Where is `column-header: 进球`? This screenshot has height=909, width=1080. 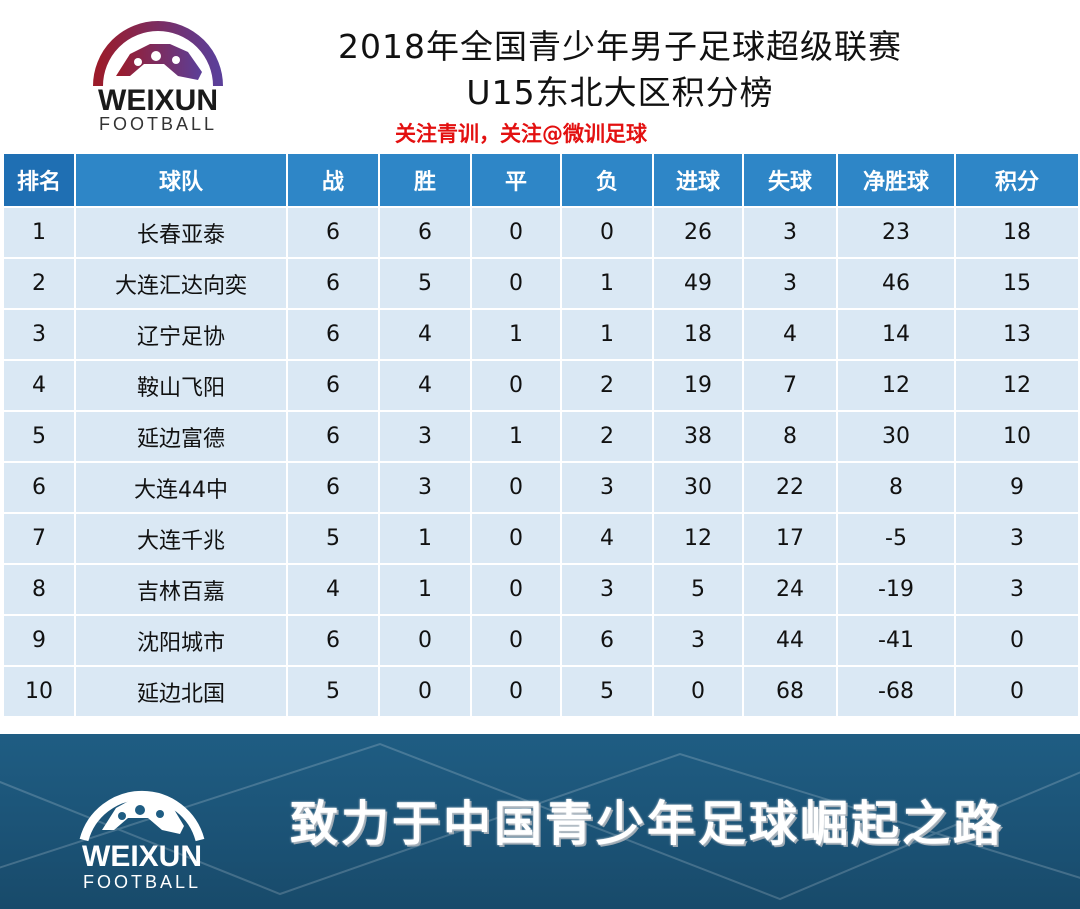
column-header: 进球 is located at coordinates (698, 180).